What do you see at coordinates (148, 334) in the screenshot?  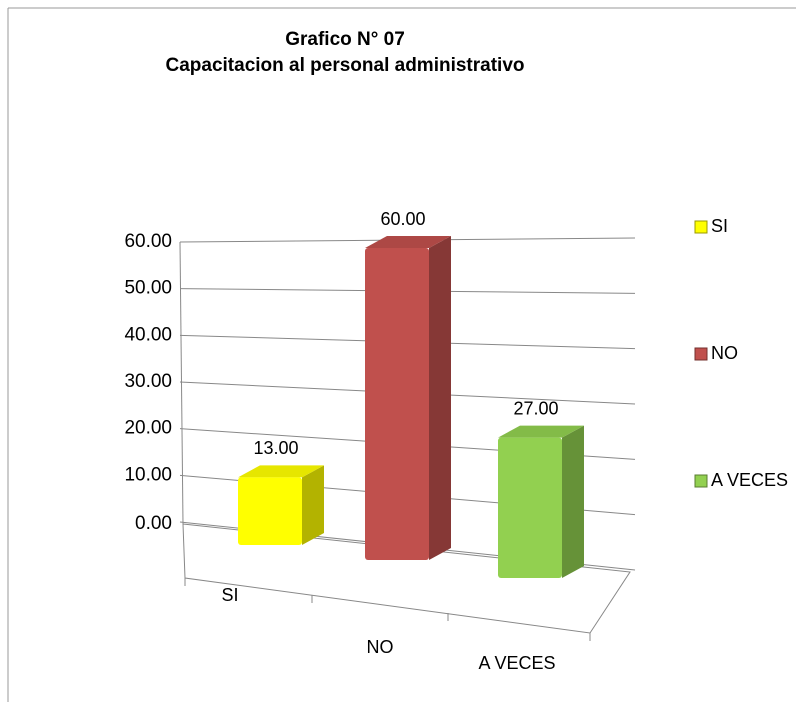 I see `y-tick-label: 40.00` at bounding box center [148, 334].